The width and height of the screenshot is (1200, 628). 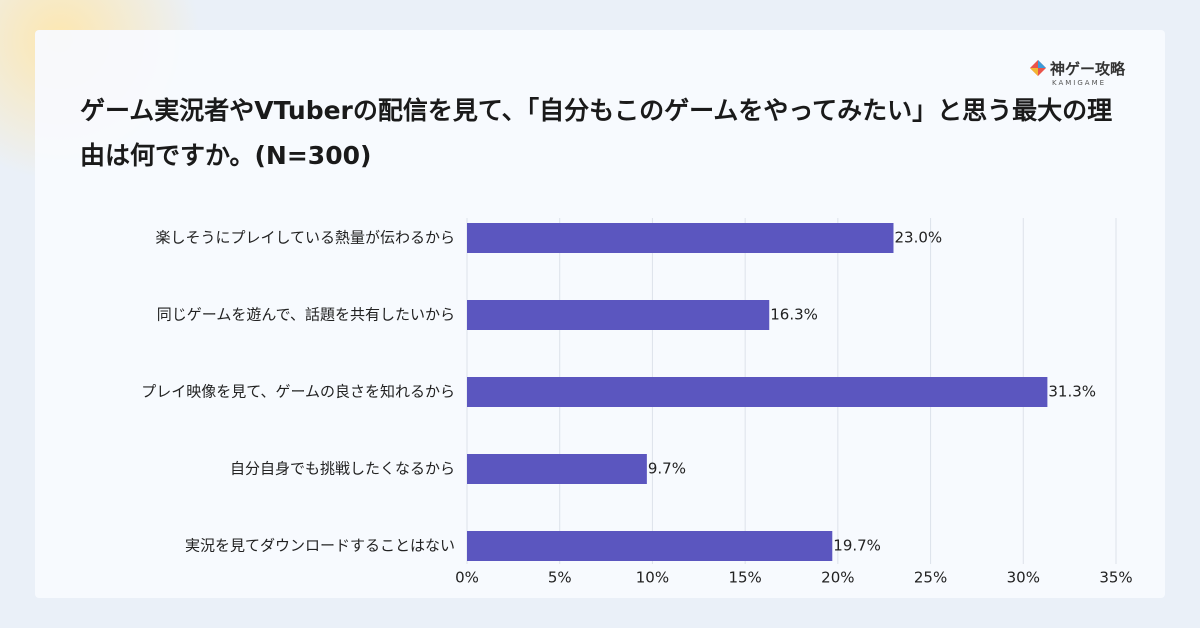 What do you see at coordinates (298, 392) in the screenshot?
I see `y-tick-label: プレイ映像を見て、ゲームの良さを知れるから` at bounding box center [298, 392].